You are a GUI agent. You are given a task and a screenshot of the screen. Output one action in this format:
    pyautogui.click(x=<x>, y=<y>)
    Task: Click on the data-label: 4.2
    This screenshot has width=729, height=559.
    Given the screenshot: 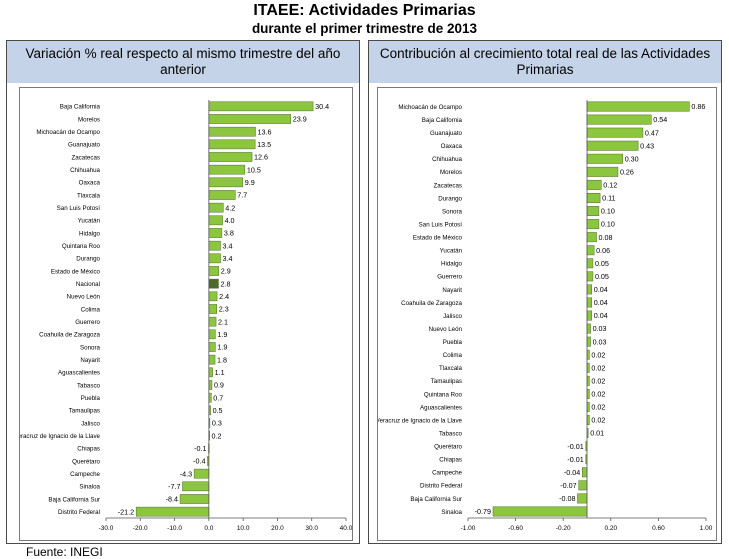 What is the action you would take?
    pyautogui.click(x=230, y=207)
    